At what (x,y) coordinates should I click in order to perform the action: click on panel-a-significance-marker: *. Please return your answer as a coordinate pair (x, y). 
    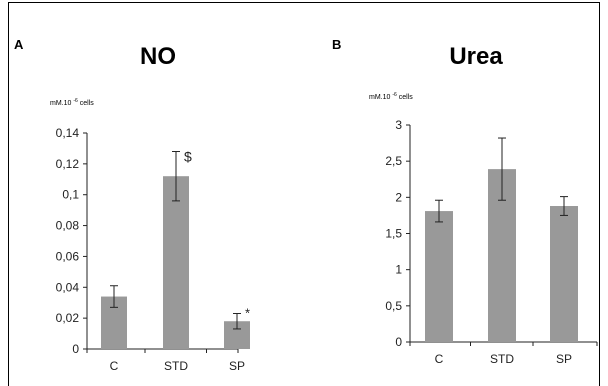
    Looking at the image, I should click on (247, 313).